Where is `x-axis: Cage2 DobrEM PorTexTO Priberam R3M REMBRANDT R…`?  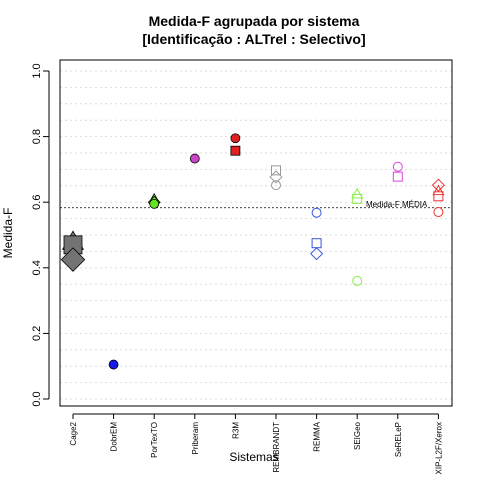 x-axis: Cage2 DobrEM PorTexTO Priberam R3M REMBRANDT R… is located at coordinates (256, 443).